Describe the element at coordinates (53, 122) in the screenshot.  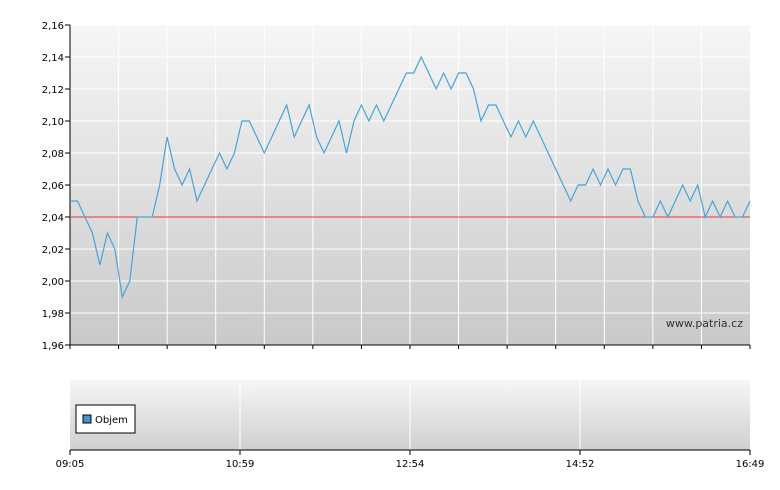
I see `y-tick-label: 2,10` at that location.